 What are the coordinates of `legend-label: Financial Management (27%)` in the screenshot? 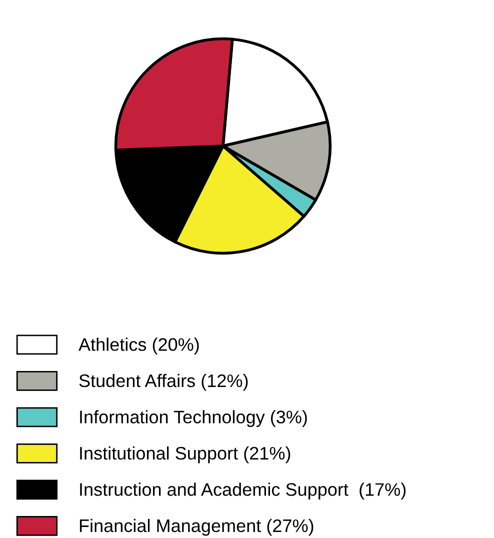 It's located at (197, 527).